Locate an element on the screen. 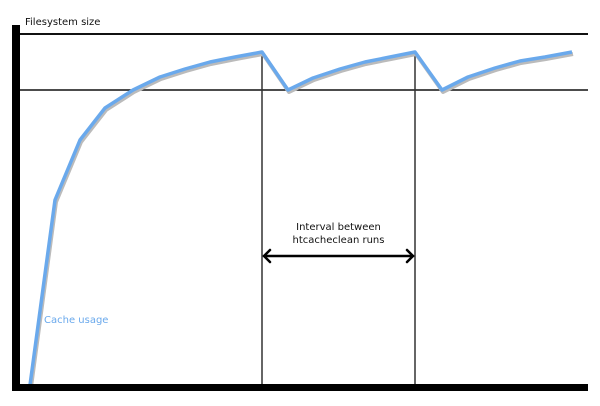 Image resolution: width=600 pixels, height=406 pixels. interval-label-line1: Interval between is located at coordinates (338, 227).